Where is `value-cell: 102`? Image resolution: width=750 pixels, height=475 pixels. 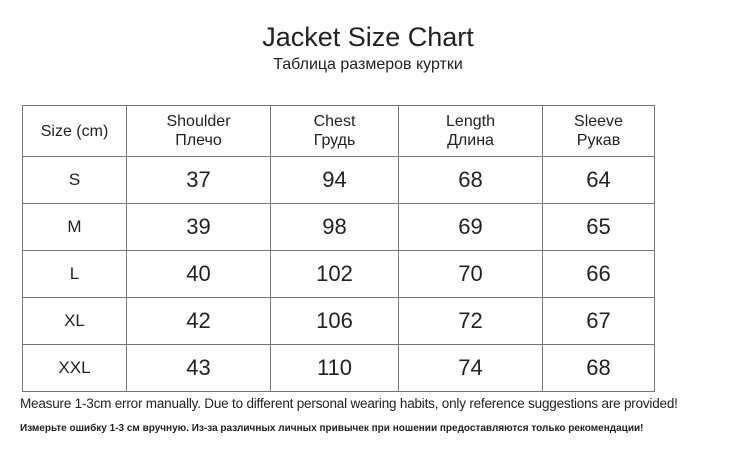
value-cell: 102 is located at coordinates (334, 274).